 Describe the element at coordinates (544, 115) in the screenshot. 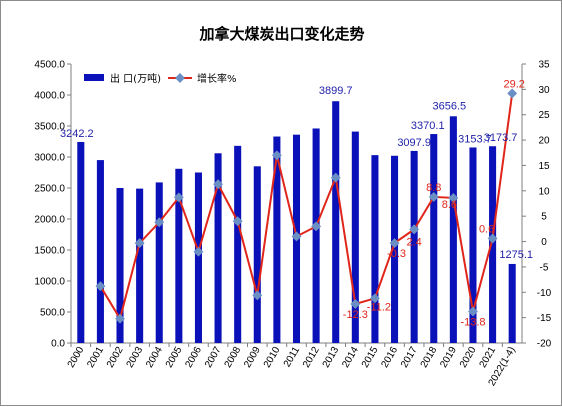

I see `y-right-tick-label: 25` at that location.